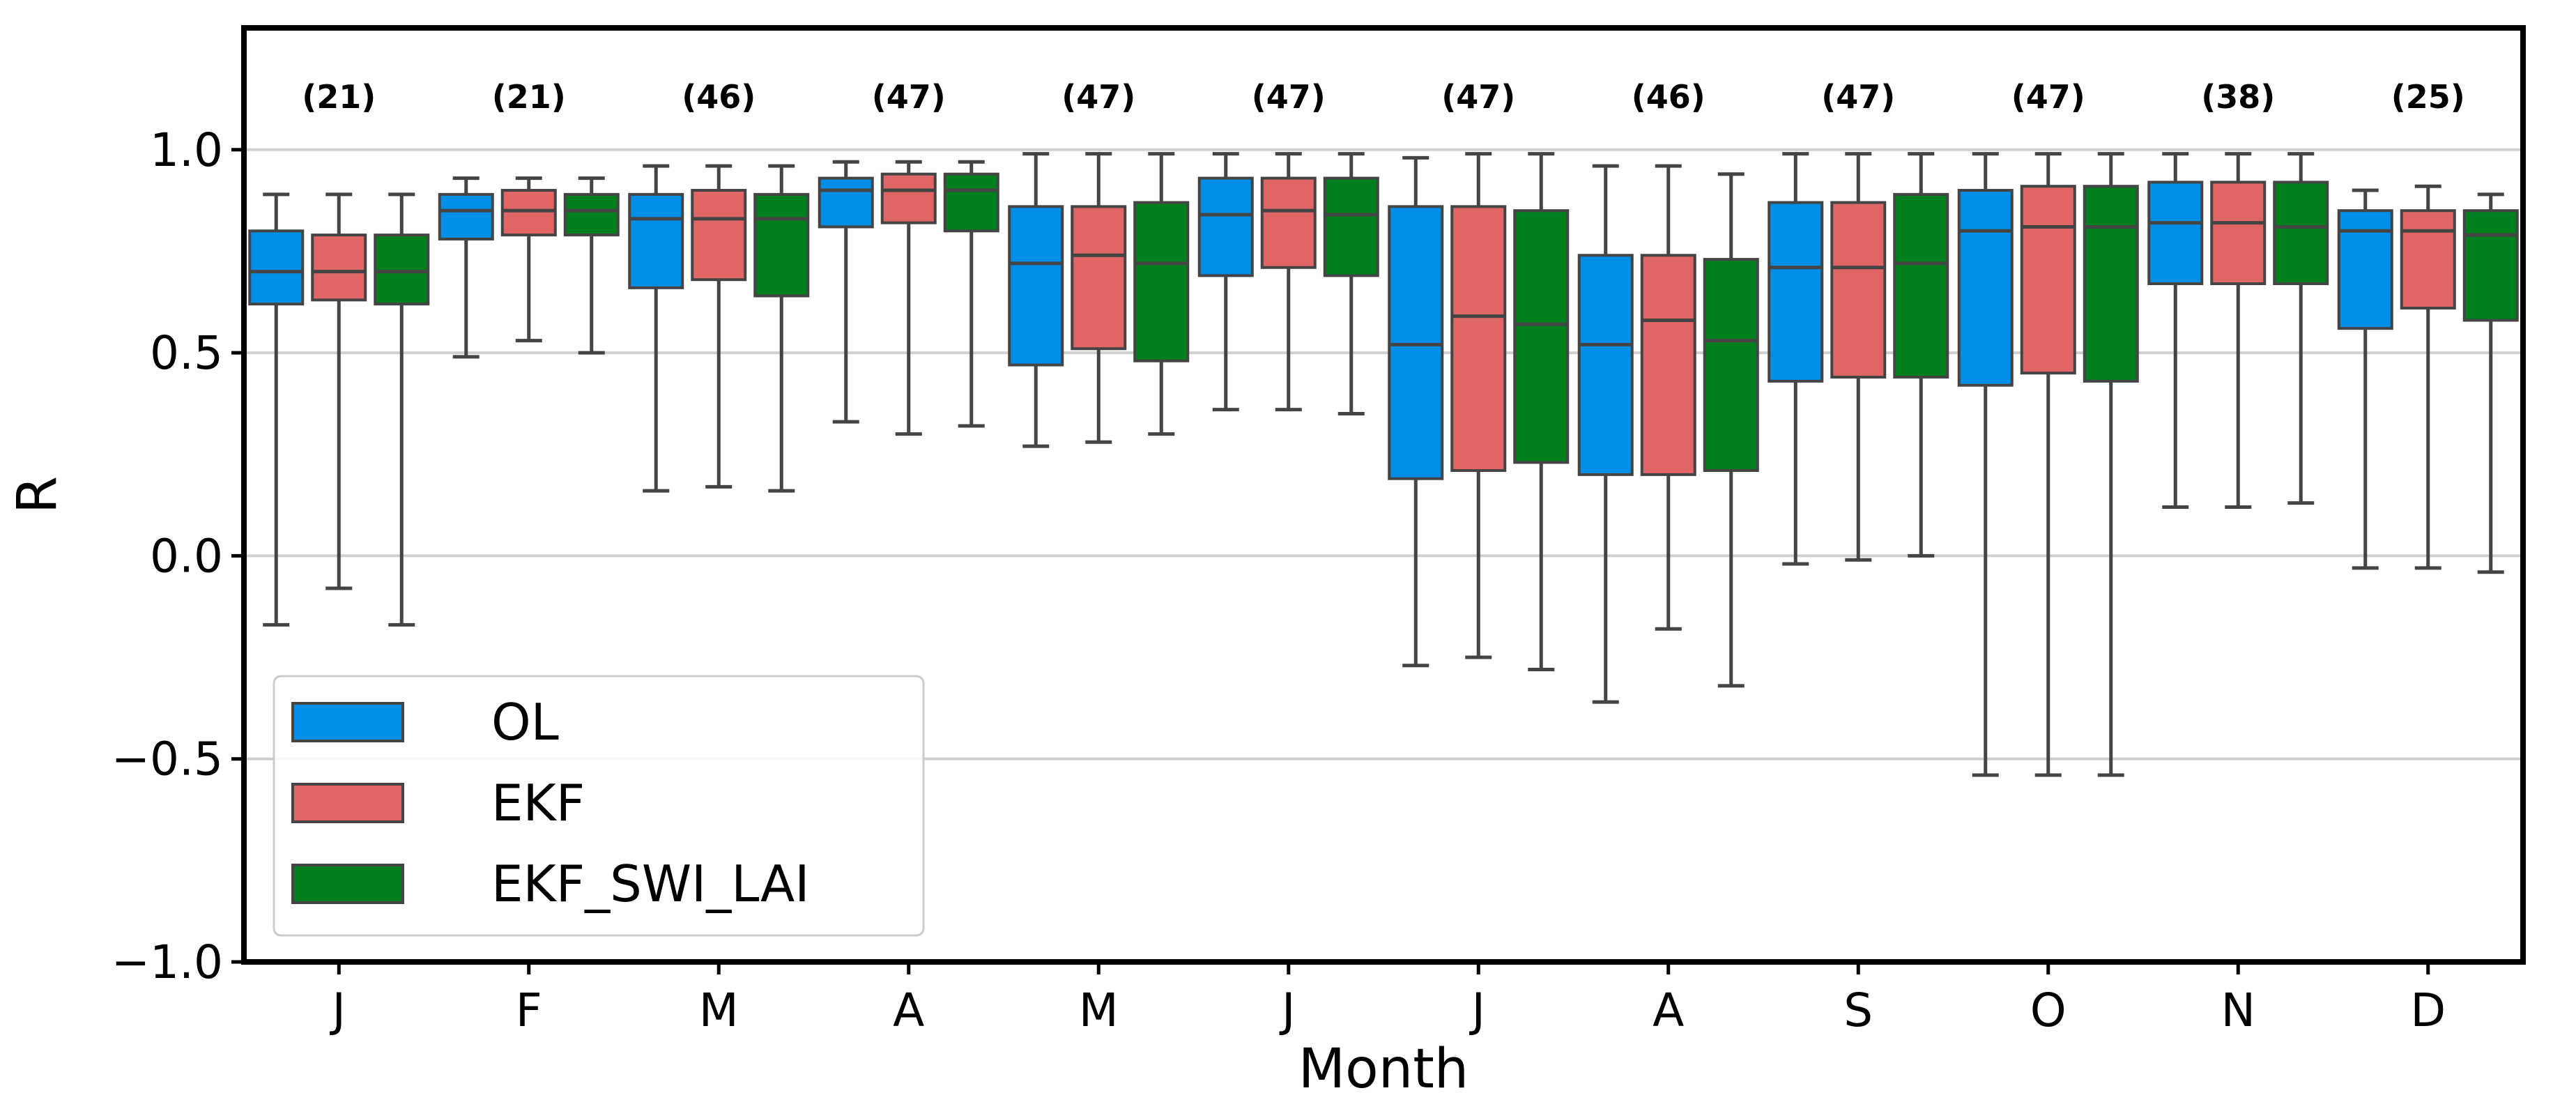 Image resolution: width=2576 pixels, height=1109 pixels. What do you see at coordinates (37, 495) in the screenshot?
I see `y-axis-title: R` at bounding box center [37, 495].